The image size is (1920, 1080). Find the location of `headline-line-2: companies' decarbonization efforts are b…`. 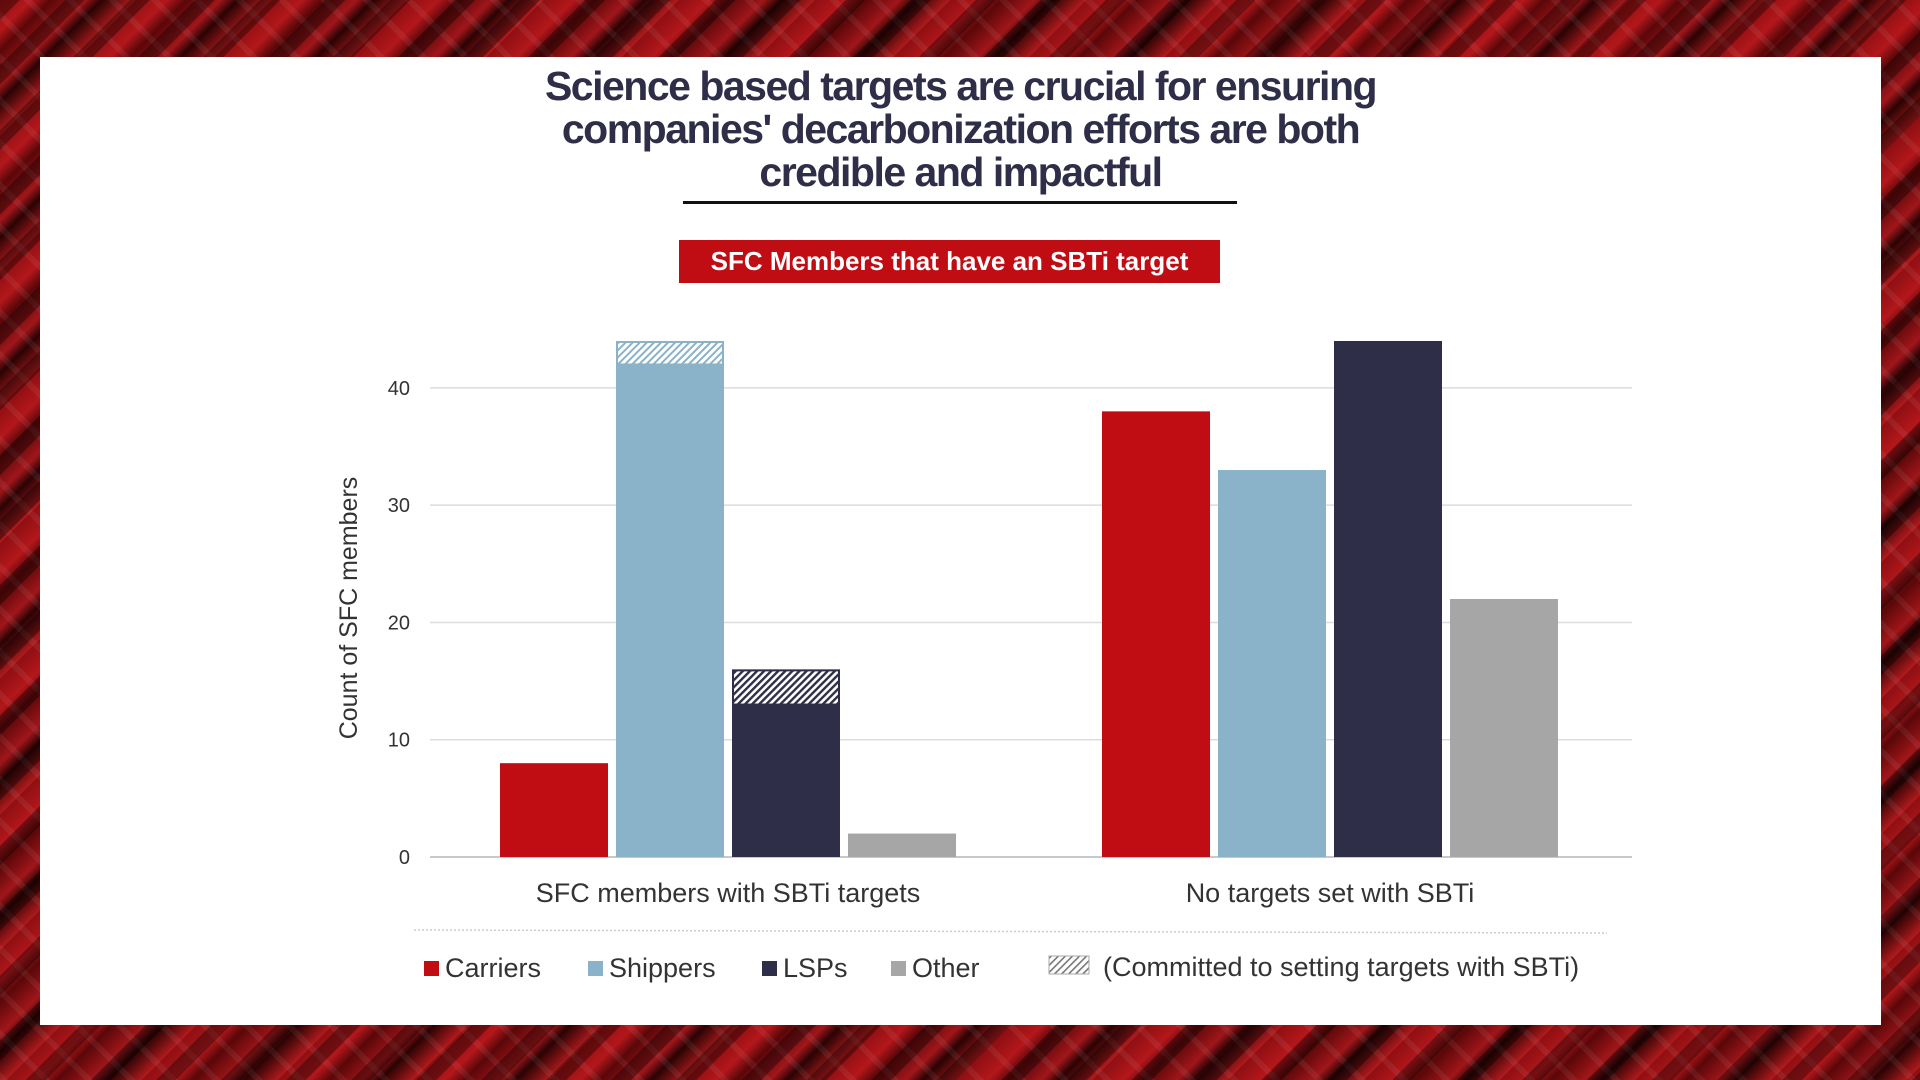

headline-line-2: companies' decarbonization efforts are b… is located at coordinates (961, 129).